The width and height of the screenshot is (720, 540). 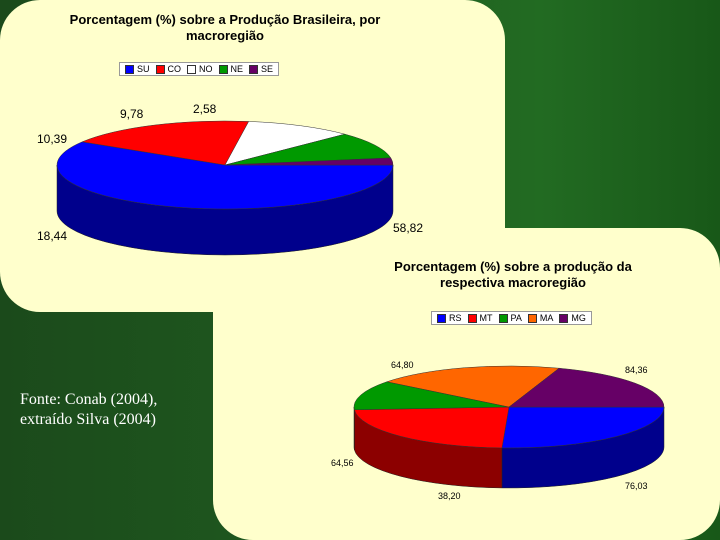 What do you see at coordinates (52, 236) in the screenshot?
I see `data-label-co: 18,44` at bounding box center [52, 236].